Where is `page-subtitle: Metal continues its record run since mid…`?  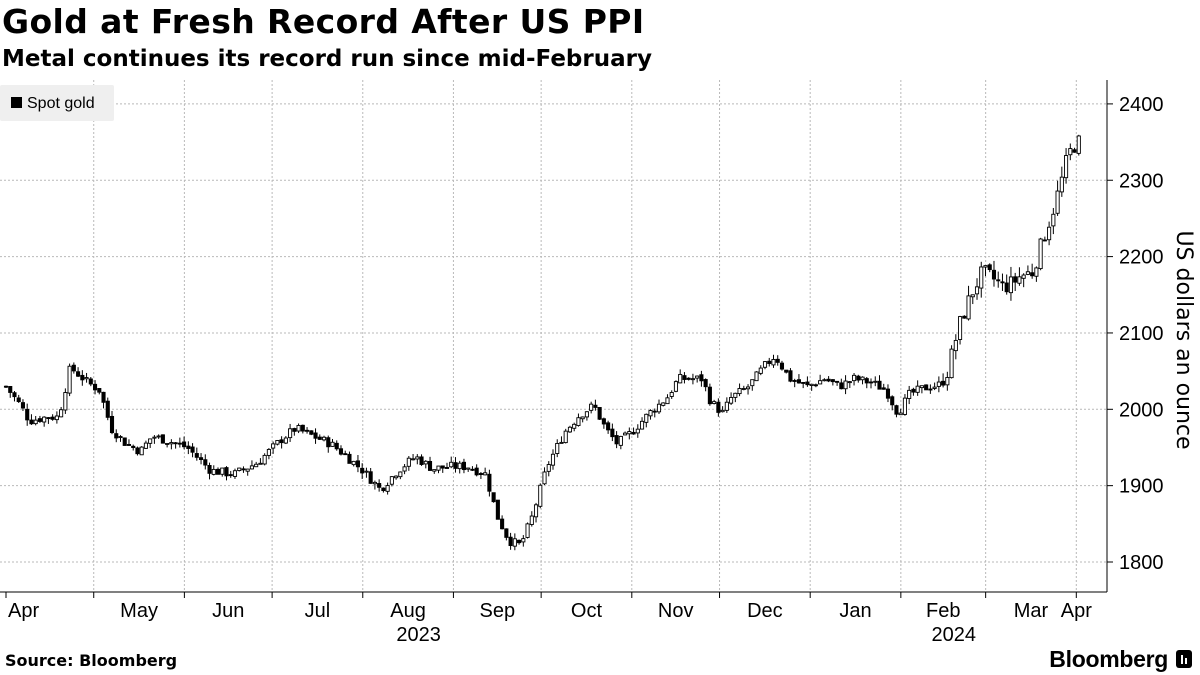 page-subtitle: Metal continues its record run since mid… is located at coordinates (327, 59).